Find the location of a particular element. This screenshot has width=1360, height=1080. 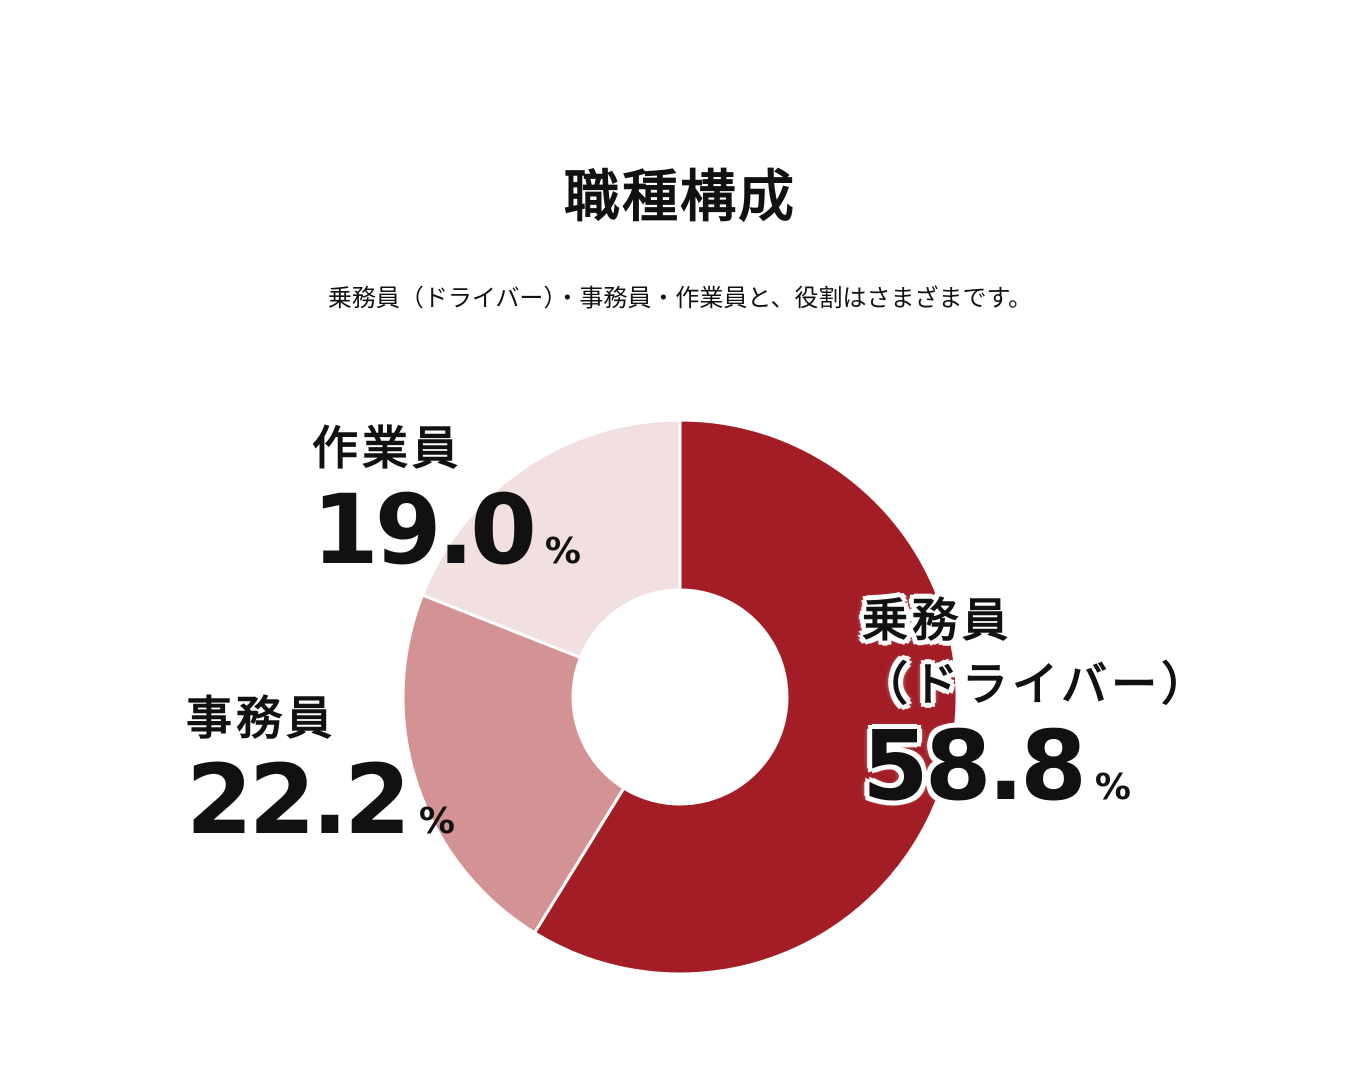

slice-value-office: 22.2% is located at coordinates (320, 800).